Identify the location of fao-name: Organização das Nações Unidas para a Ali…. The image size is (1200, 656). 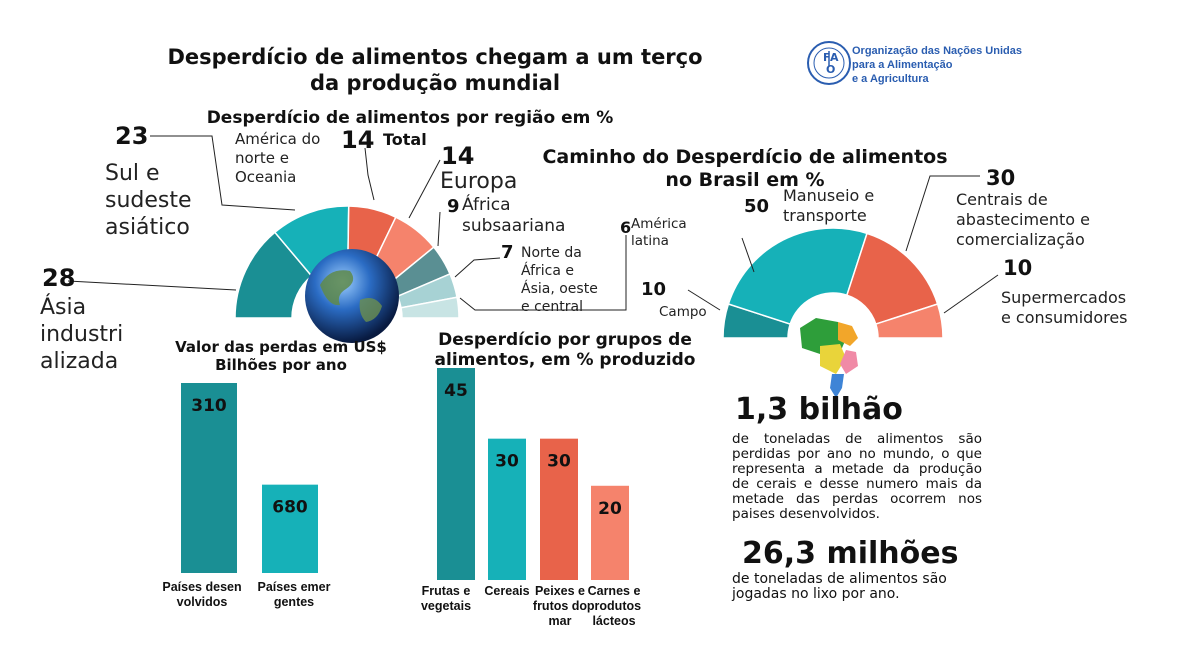
(937, 65).